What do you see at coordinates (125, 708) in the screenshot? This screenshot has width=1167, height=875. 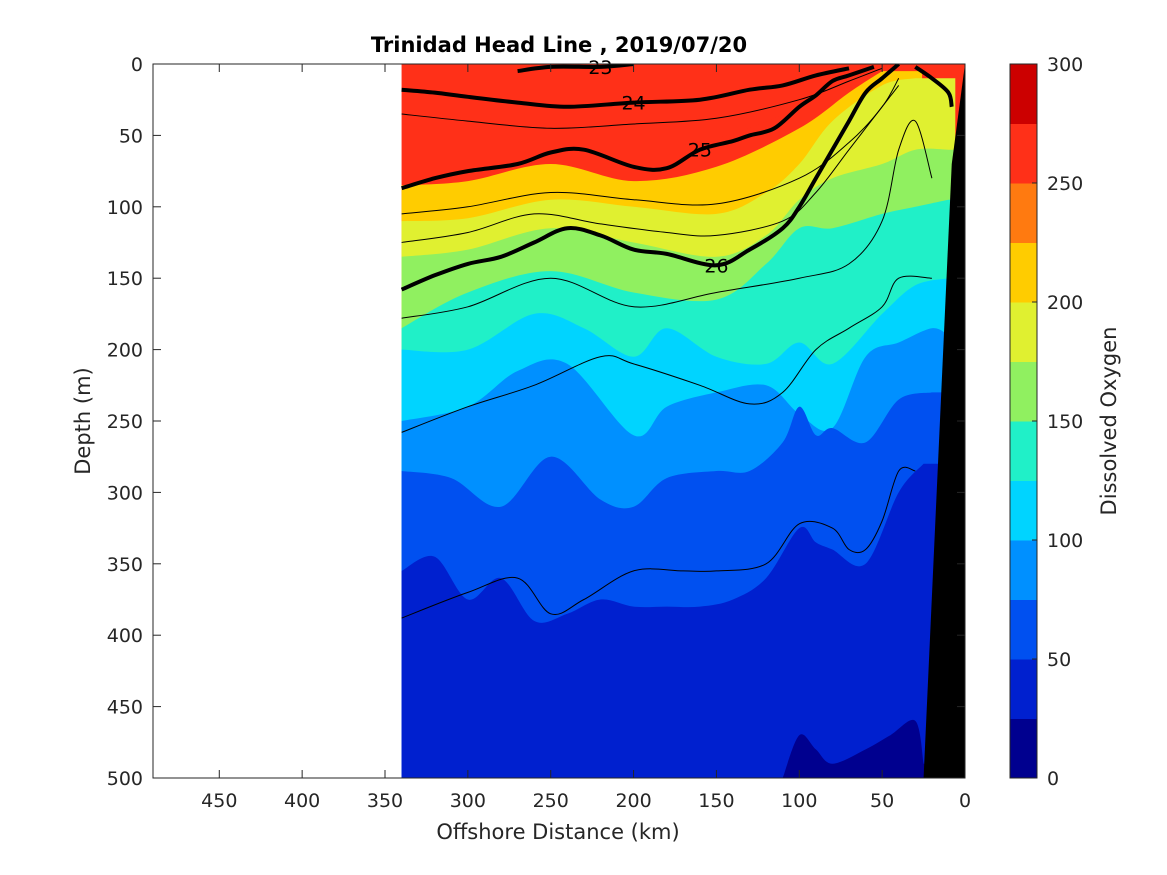 I see `y-tick-label: 450` at bounding box center [125, 708].